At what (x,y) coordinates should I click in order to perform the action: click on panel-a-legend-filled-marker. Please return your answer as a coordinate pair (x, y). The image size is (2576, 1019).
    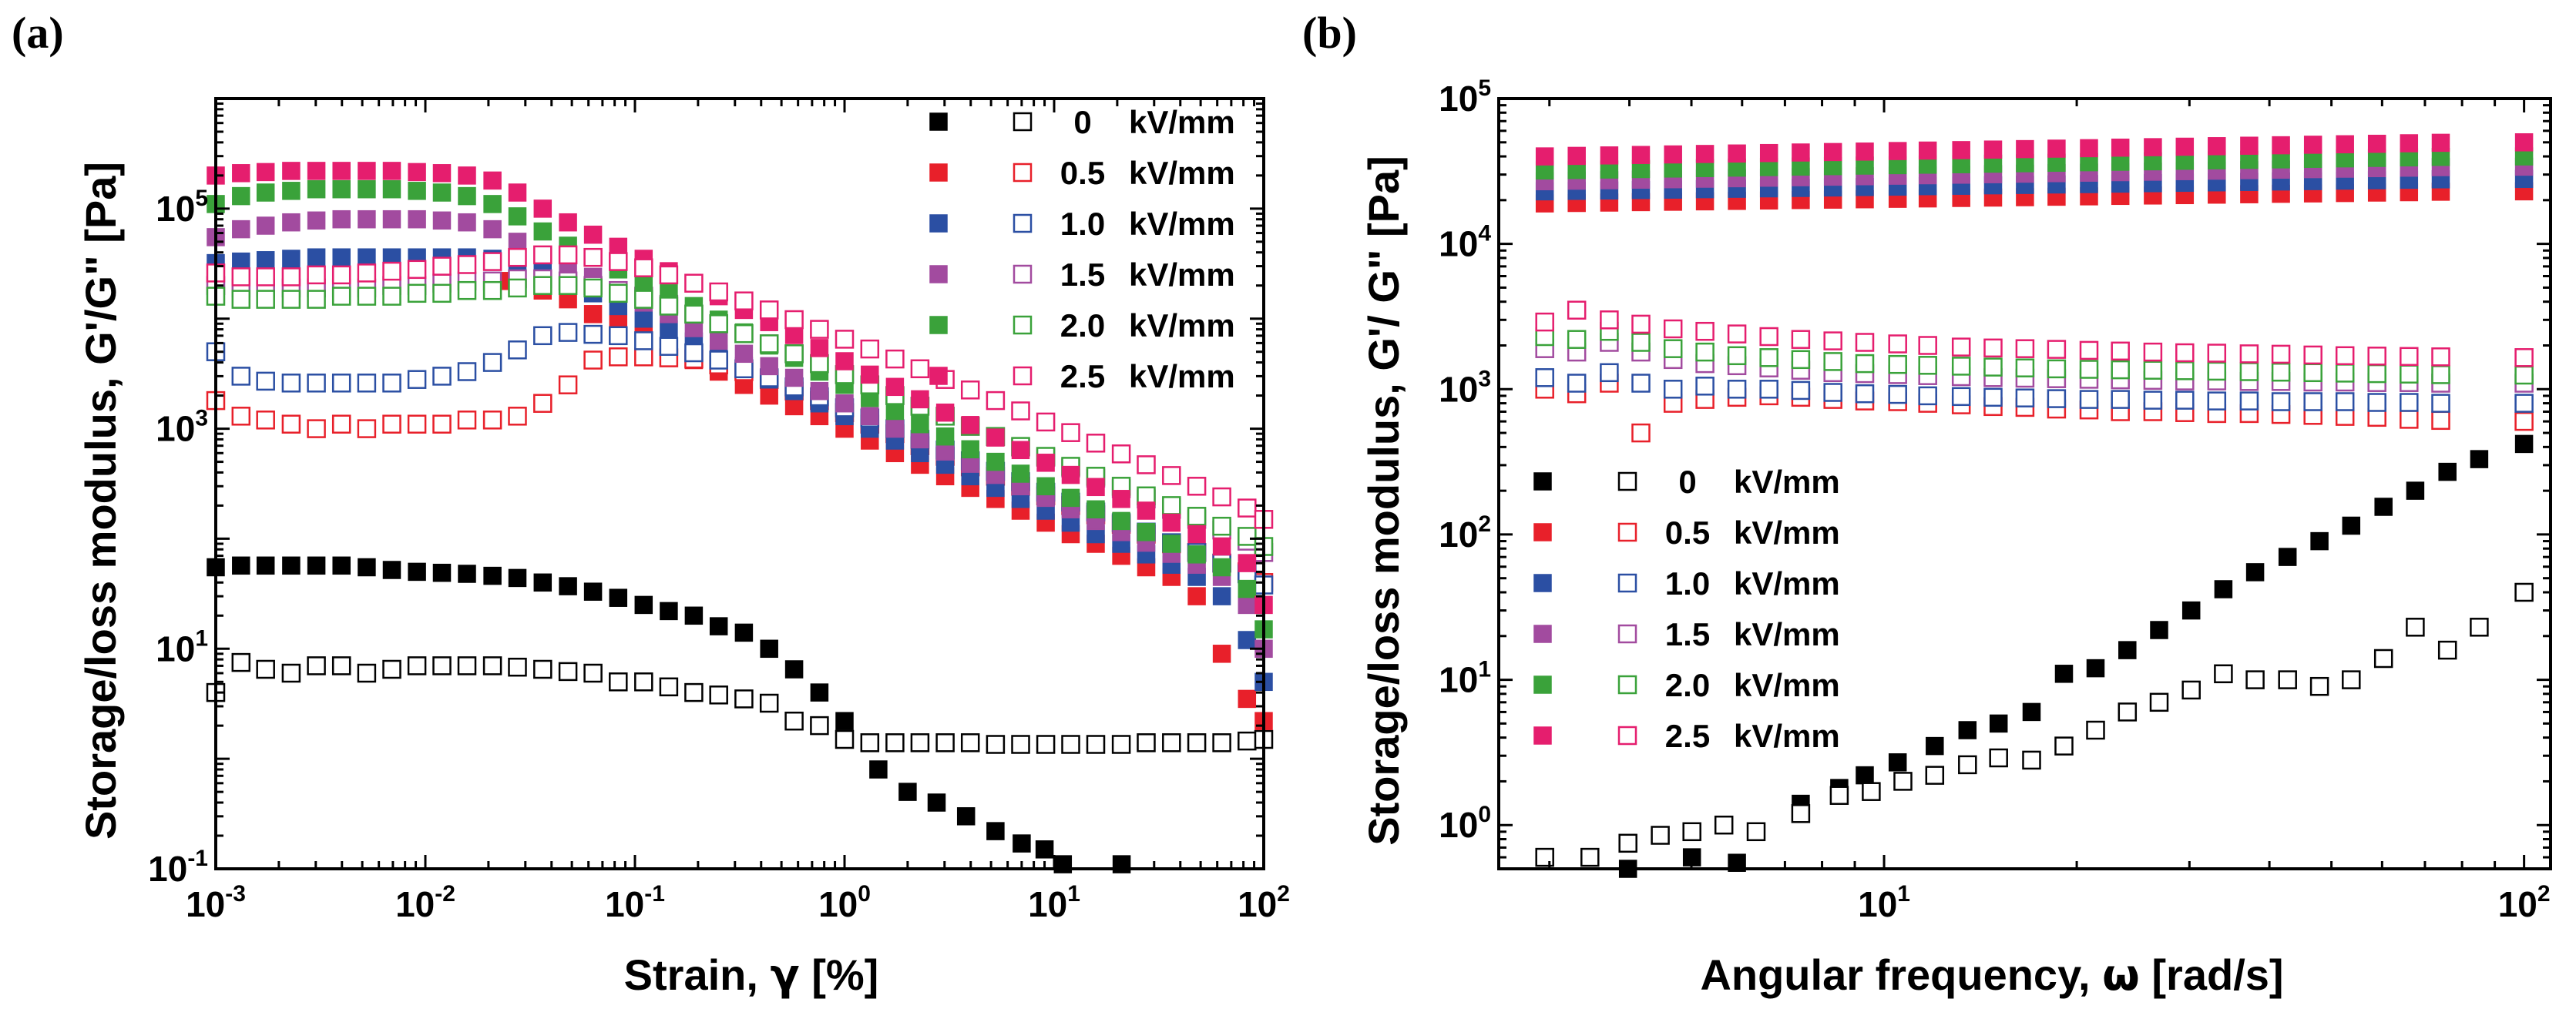
    Looking at the image, I should click on (938, 121).